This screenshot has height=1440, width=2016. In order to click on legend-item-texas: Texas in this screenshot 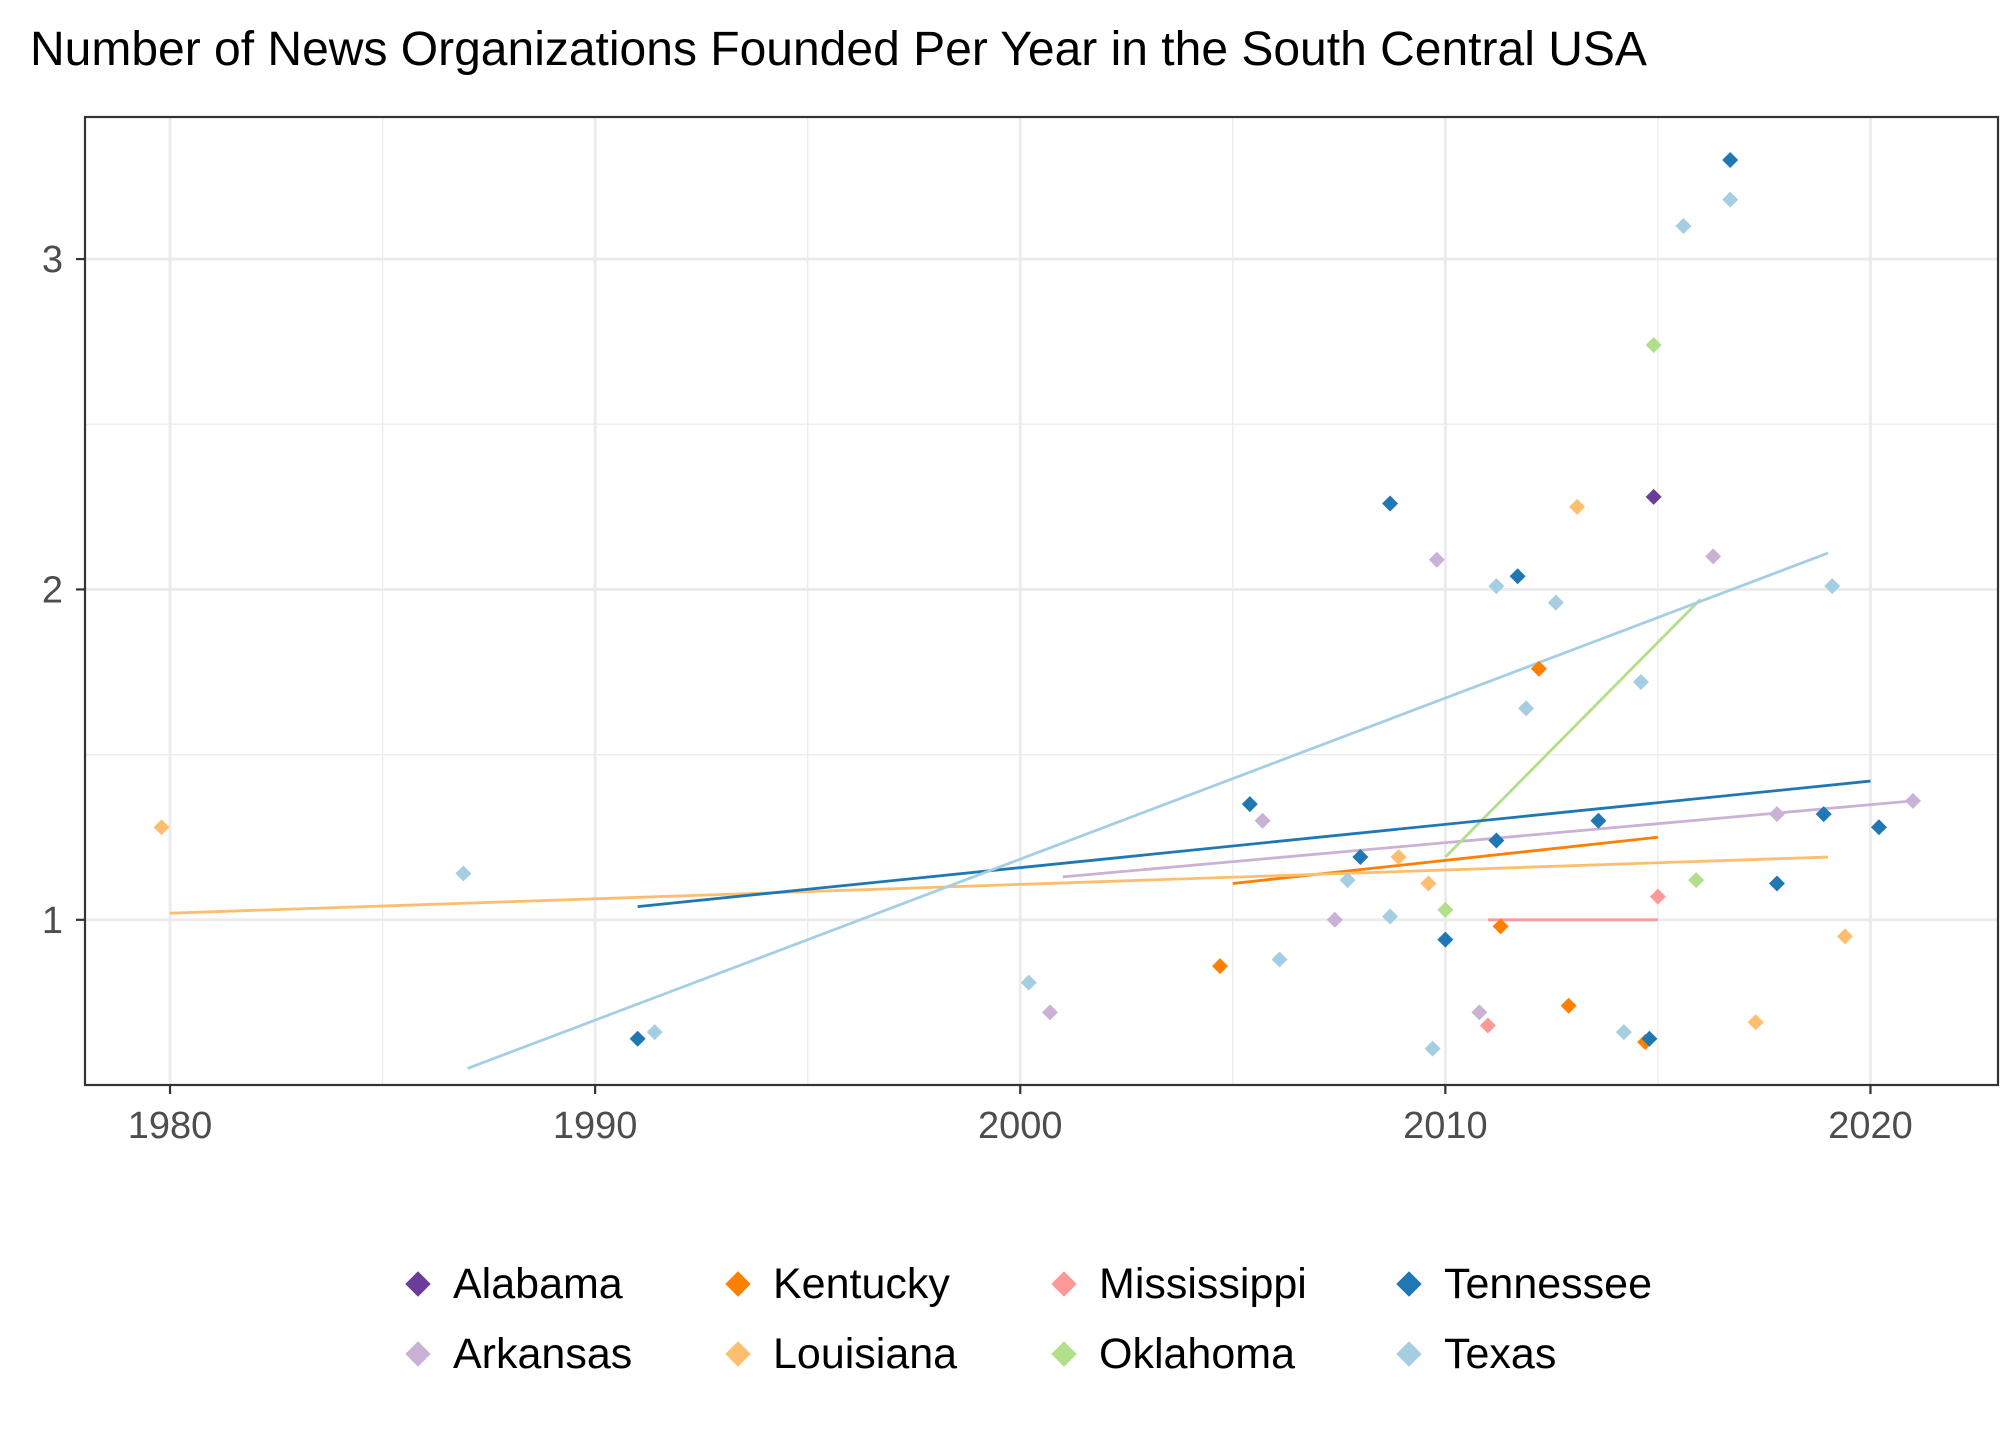, I will do `click(1536, 1354)`.